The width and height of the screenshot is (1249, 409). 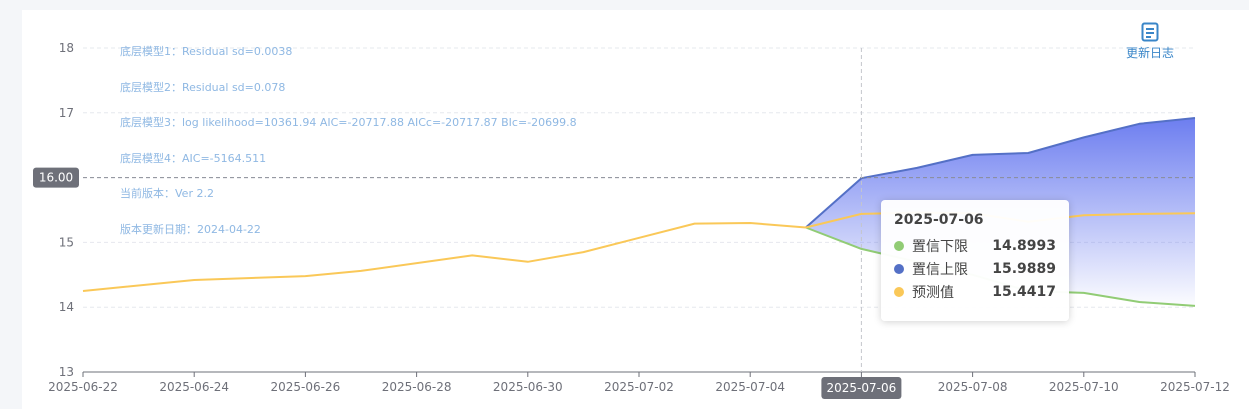 I want to click on tooltip-row-lower: 置信下限 14.8993, so click(x=975, y=245).